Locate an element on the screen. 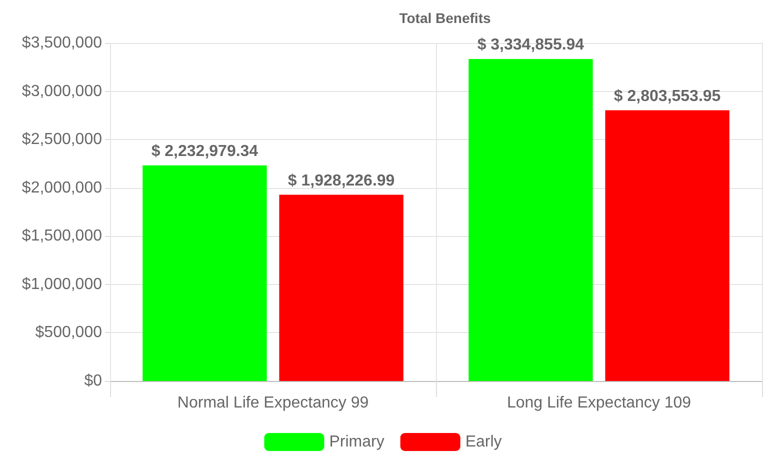 Image resolution: width=766 pixels, height=460 pixels. x-tick-label: Long Life Expectancy 109 is located at coordinates (599, 403).